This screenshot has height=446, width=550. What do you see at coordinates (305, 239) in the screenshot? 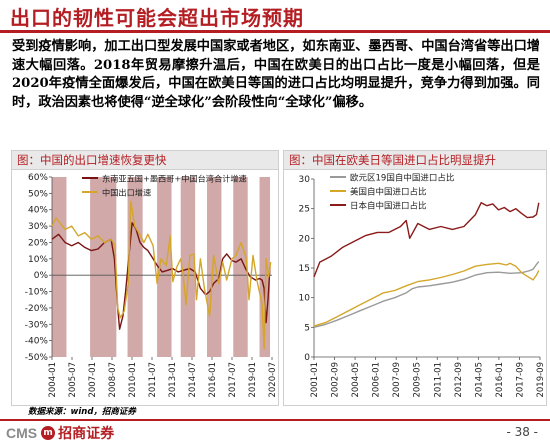
I see `y-tick-label: 20` at bounding box center [305, 239].